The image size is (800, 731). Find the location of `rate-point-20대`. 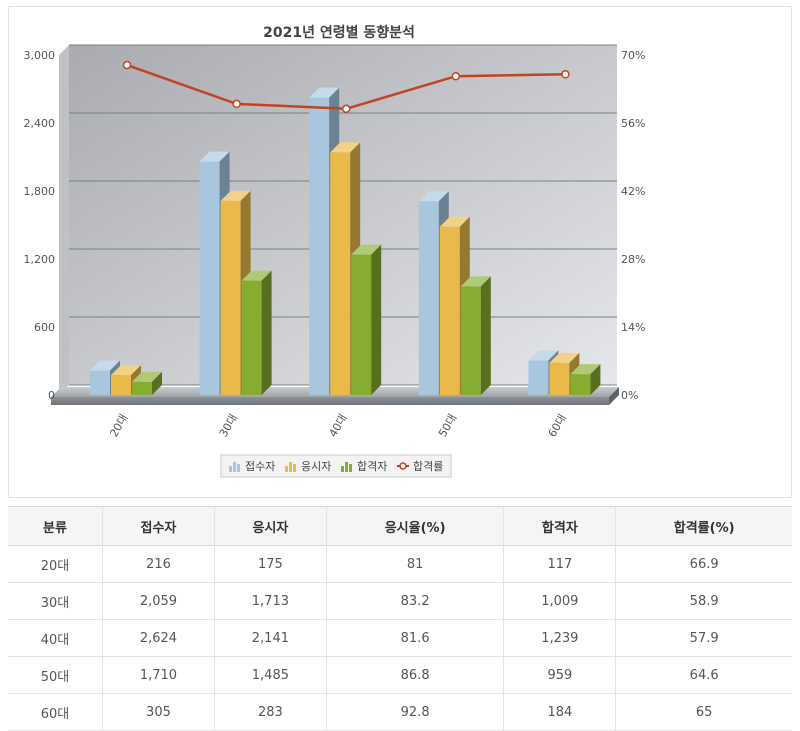

rate-point-20대 is located at coordinates (127, 65).